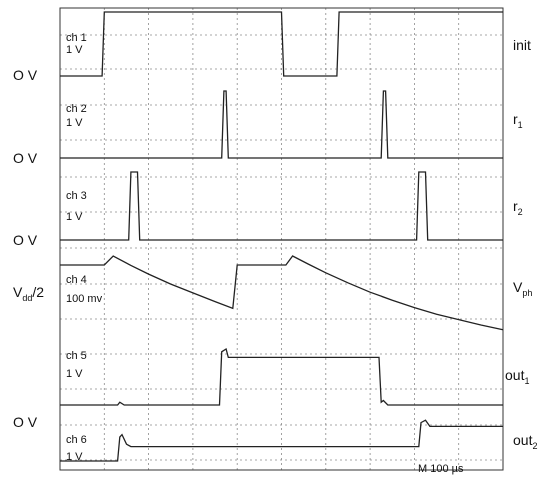  I want to click on vdd-half-marker: Vdd/2, so click(28, 293).